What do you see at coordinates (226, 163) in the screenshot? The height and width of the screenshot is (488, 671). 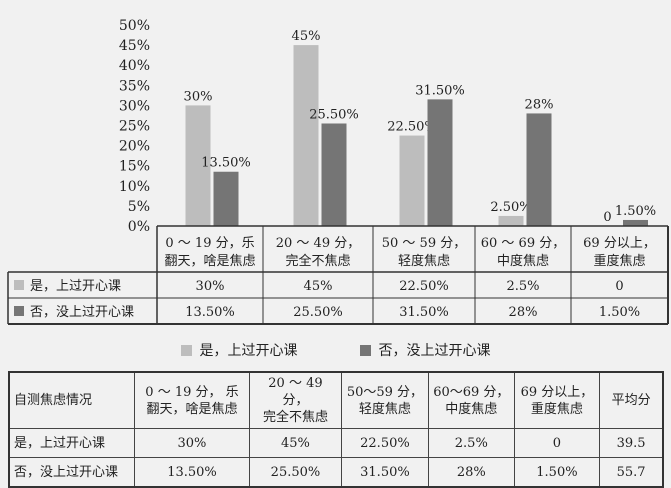 I see `data-label-no: 13.50%` at bounding box center [226, 163].